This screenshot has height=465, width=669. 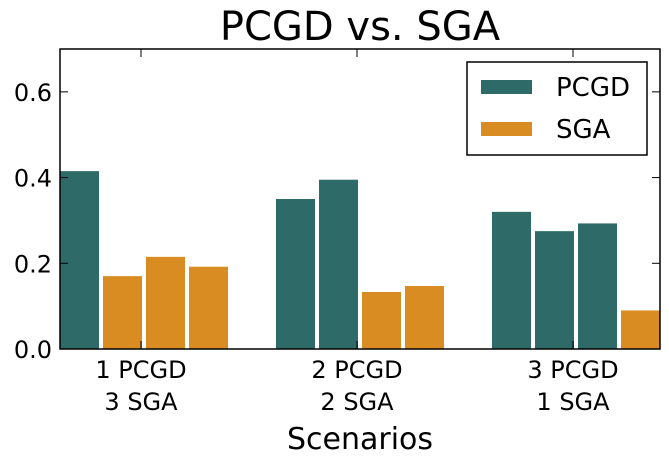 I want to click on bar-2-4-sga, so click(x=424, y=317).